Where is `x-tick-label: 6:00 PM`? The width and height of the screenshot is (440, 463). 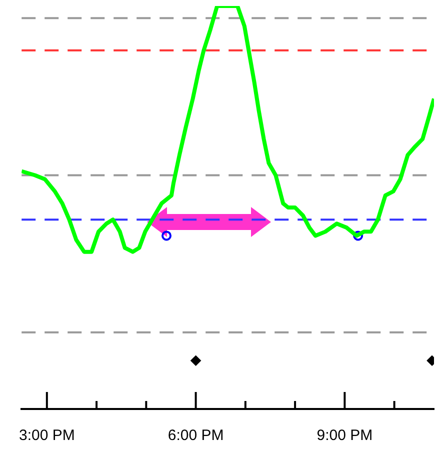 x-tick-label: 6:00 PM is located at coordinates (196, 435).